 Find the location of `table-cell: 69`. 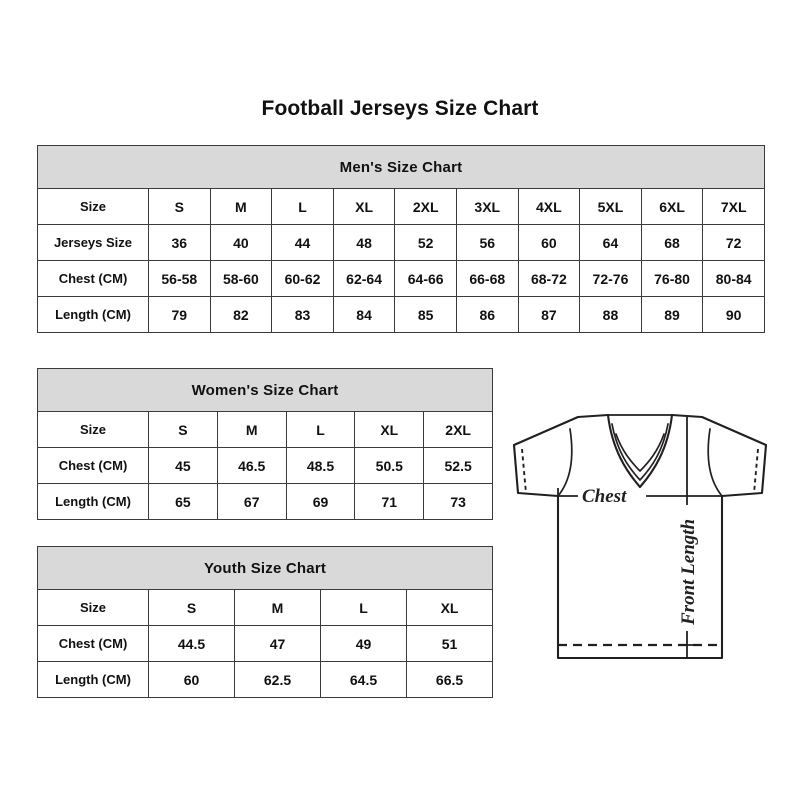

table-cell: 69 is located at coordinates (320, 501).